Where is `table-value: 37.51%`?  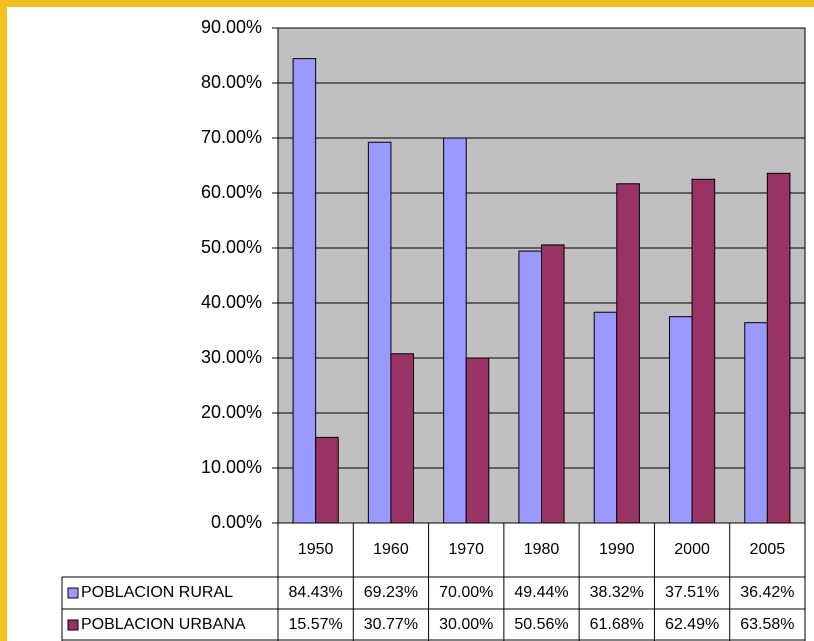 table-value: 37.51% is located at coordinates (692, 592).